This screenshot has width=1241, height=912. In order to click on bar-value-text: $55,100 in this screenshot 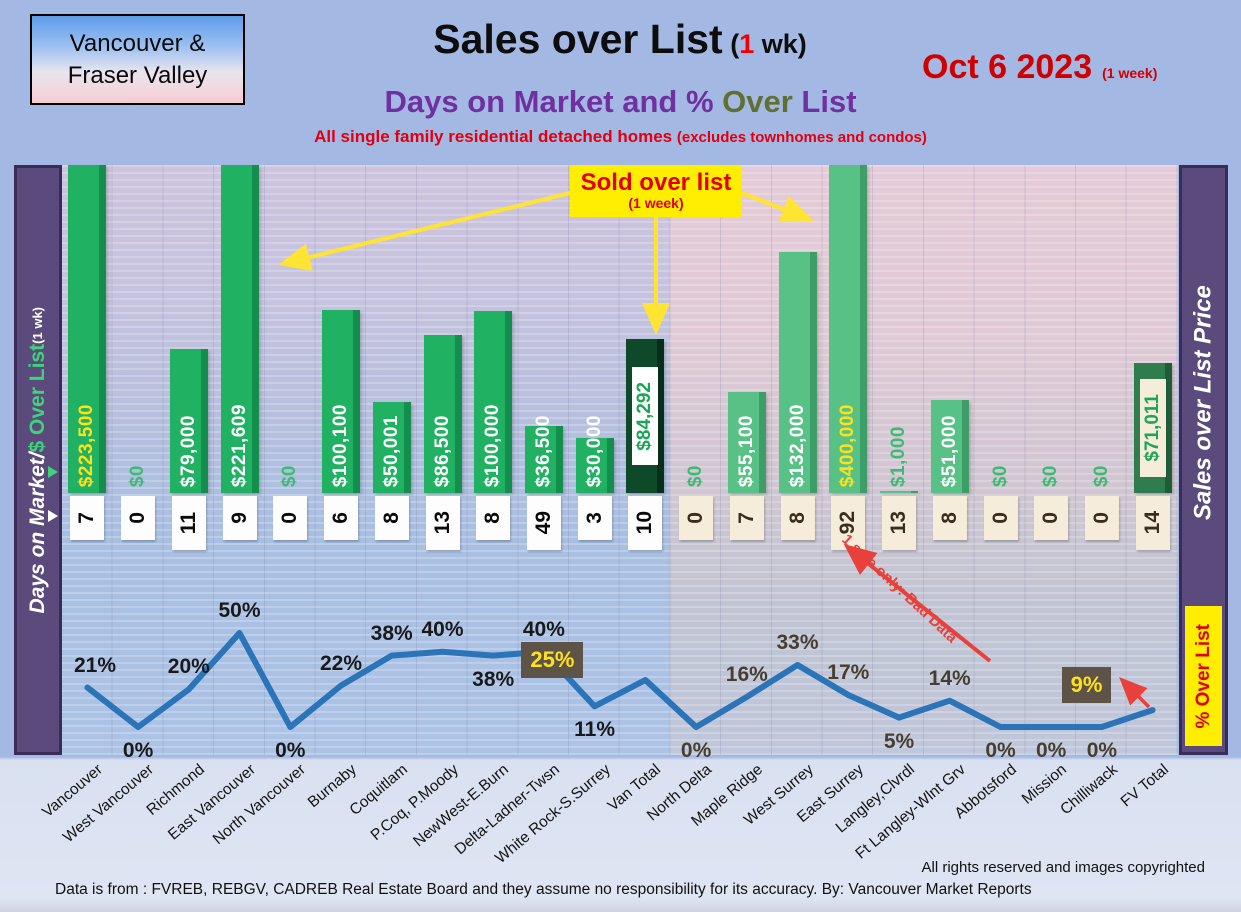, I will do `click(746, 450)`.